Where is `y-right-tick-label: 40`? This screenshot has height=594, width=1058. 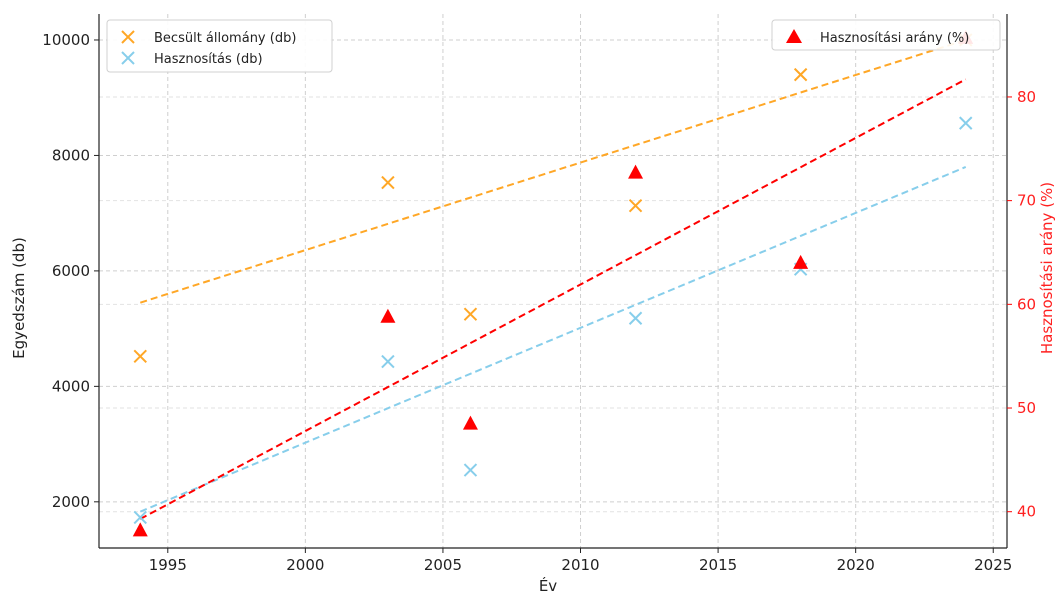
y-right-tick-label: 40 is located at coordinates (1026, 512).